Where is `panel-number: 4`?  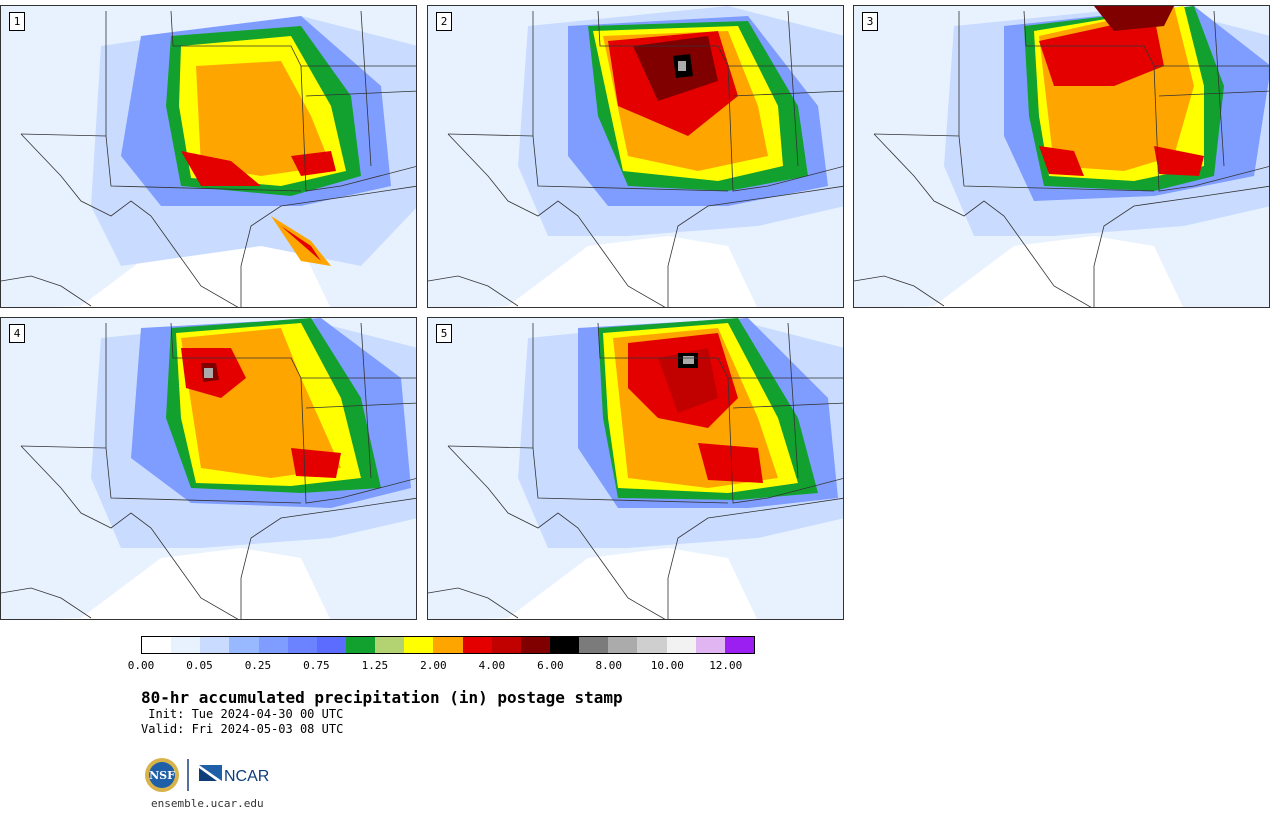
panel-number: 4 is located at coordinates (17, 333).